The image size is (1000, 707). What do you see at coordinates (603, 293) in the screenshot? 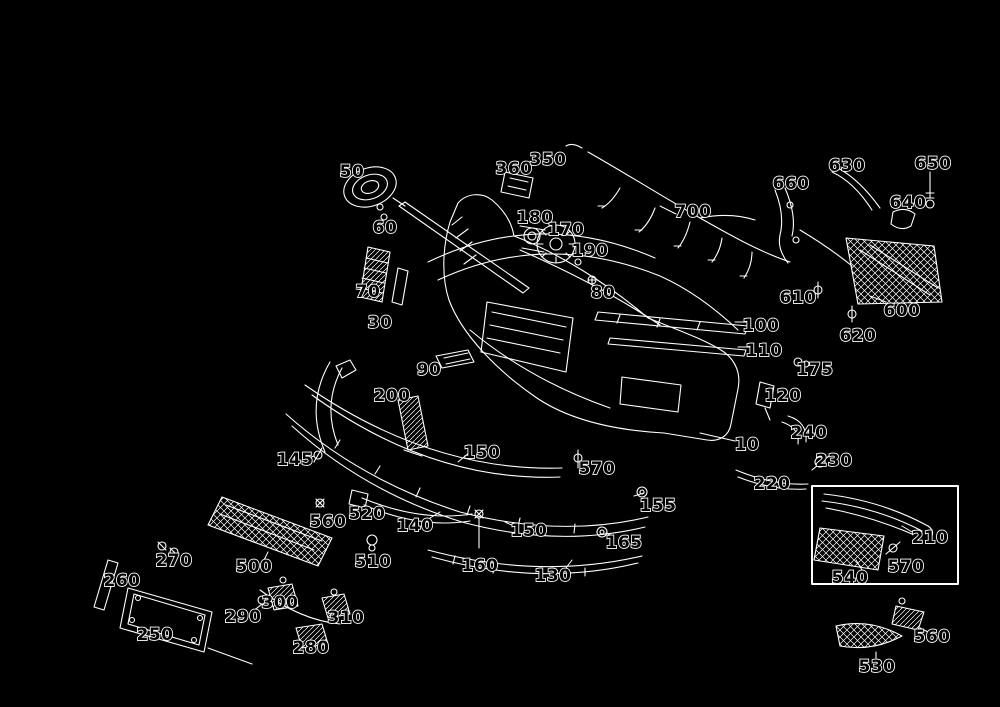
I see `part-callout-80: 80` at bounding box center [603, 293].